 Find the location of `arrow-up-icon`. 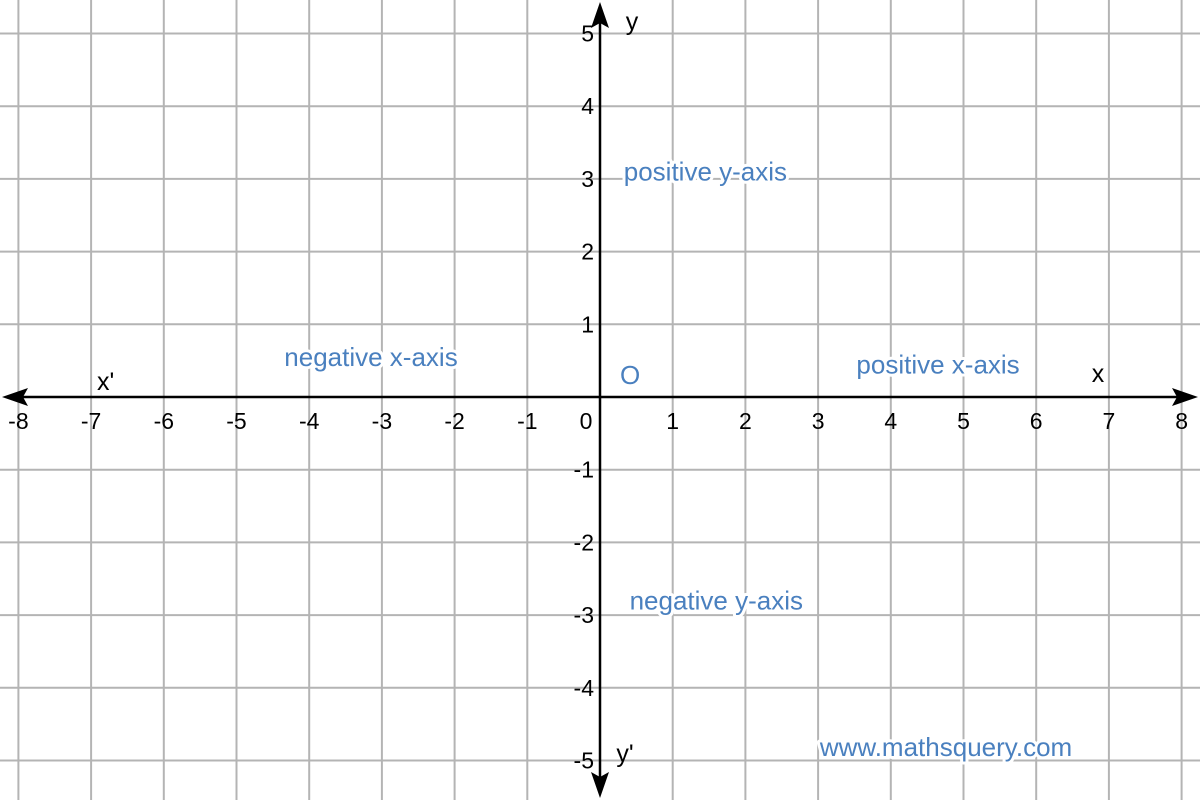

arrow-up-icon is located at coordinates (600, 15).